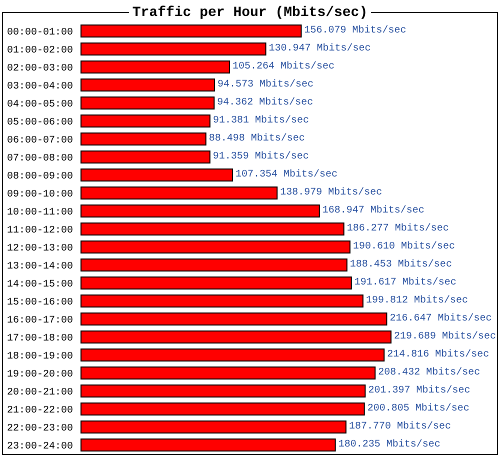 The width and height of the screenshot is (500, 457). Describe the element at coordinates (265, 102) in the screenshot. I see `data-label: 94.362 Mbits/sec` at that location.